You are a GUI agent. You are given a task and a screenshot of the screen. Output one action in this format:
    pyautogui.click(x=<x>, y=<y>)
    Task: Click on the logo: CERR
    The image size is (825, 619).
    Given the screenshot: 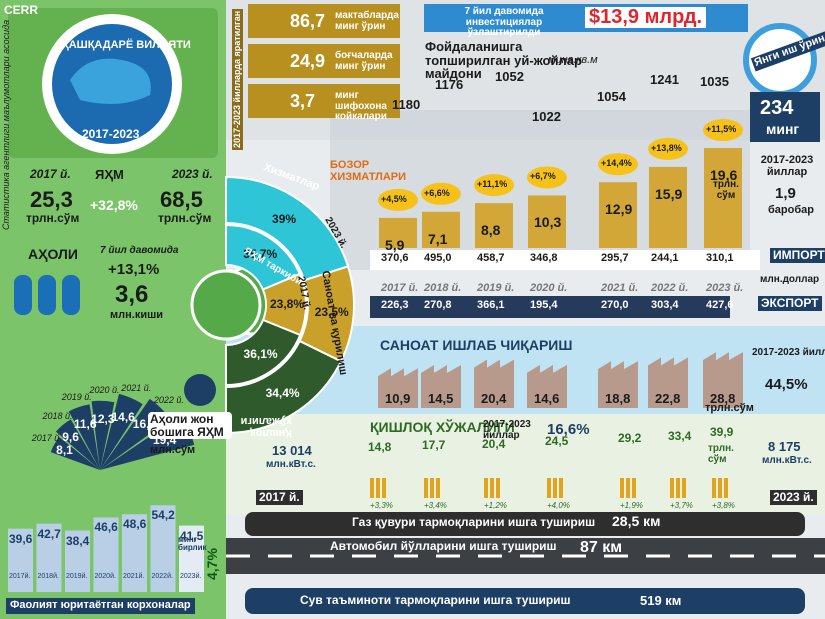 What is the action you would take?
    pyautogui.click(x=21, y=10)
    